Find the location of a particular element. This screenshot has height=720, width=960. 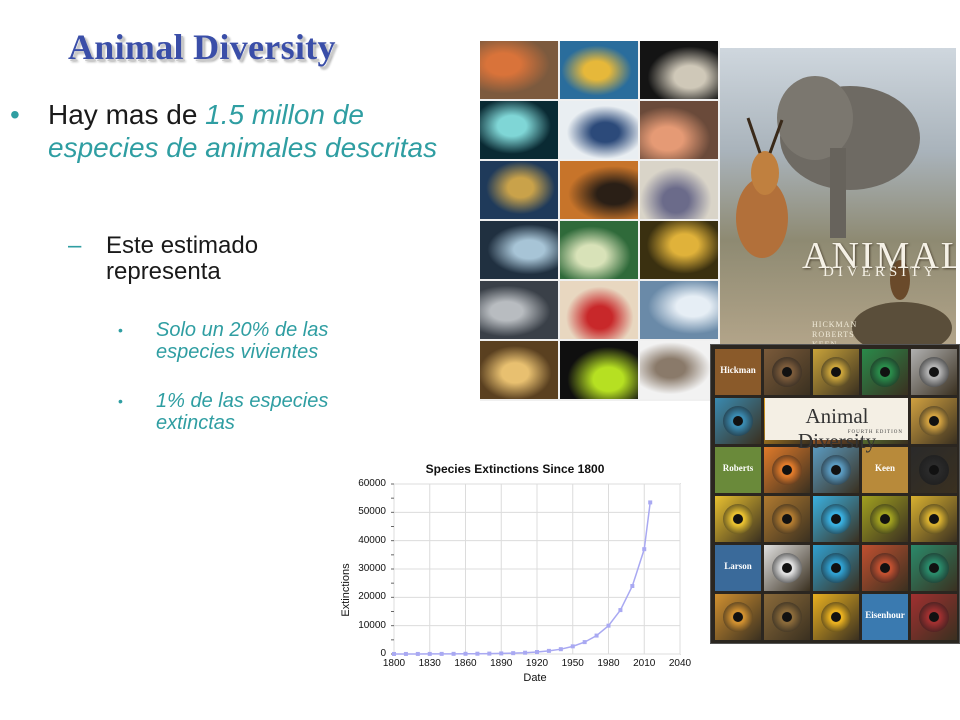

bullet-level1-prefix: Hay mas de is located at coordinates (127, 114).